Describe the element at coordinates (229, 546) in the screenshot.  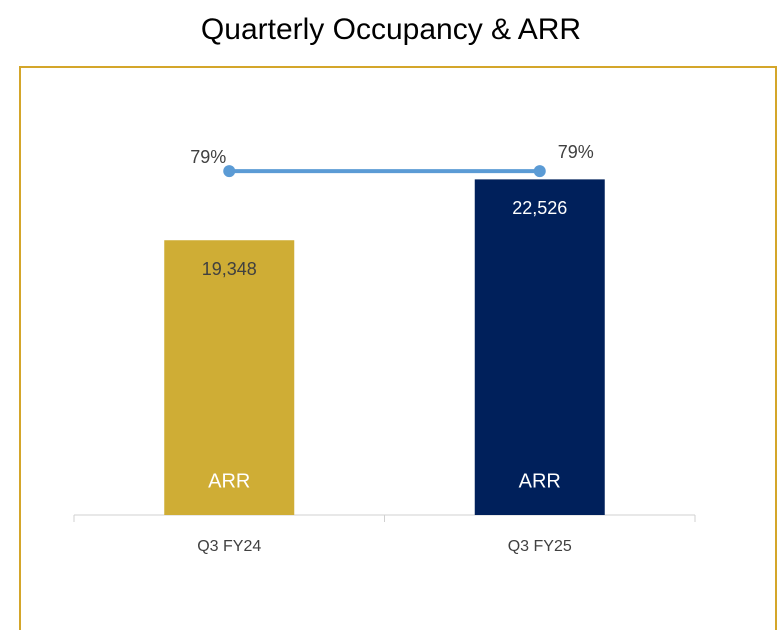
I see `x-tick-label: Q3 FY24` at that location.